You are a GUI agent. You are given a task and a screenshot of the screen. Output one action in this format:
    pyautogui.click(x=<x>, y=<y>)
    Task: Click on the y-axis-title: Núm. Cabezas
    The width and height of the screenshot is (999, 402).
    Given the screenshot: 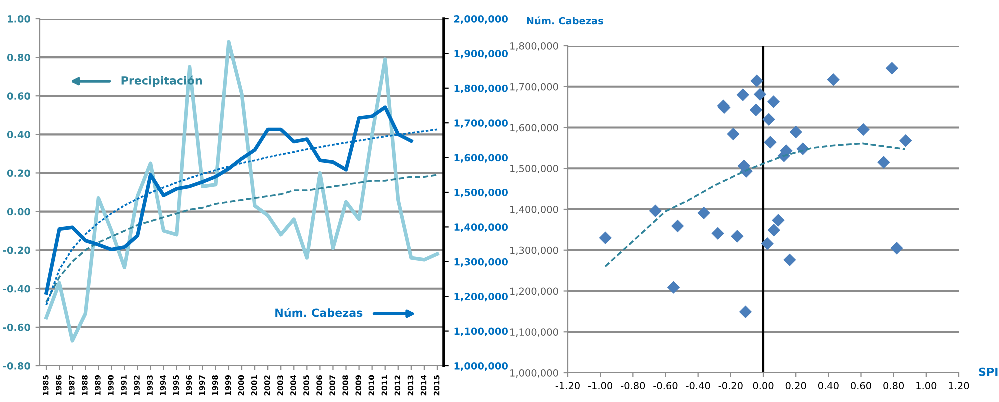 What is the action you would take?
    pyautogui.click(x=565, y=20)
    